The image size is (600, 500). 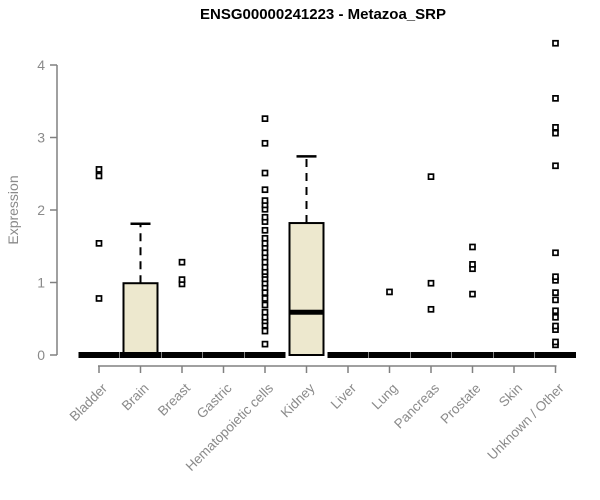 I want to click on x-category-label: Unknown / Other, so click(x=525, y=421).